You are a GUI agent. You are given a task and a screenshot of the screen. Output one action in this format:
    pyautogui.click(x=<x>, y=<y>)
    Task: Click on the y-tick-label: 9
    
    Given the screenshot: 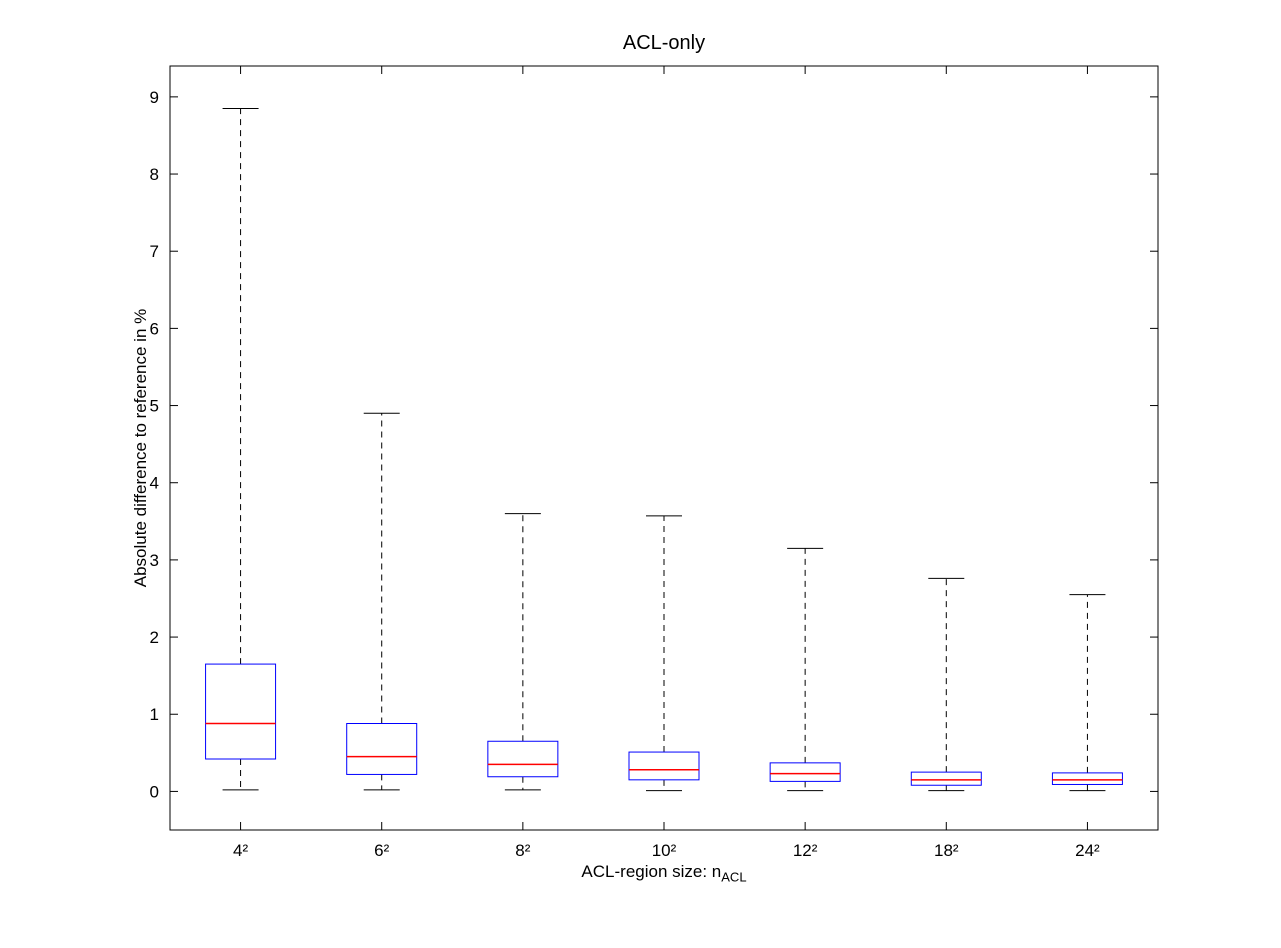 What is the action you would take?
    pyautogui.click(x=154, y=97)
    